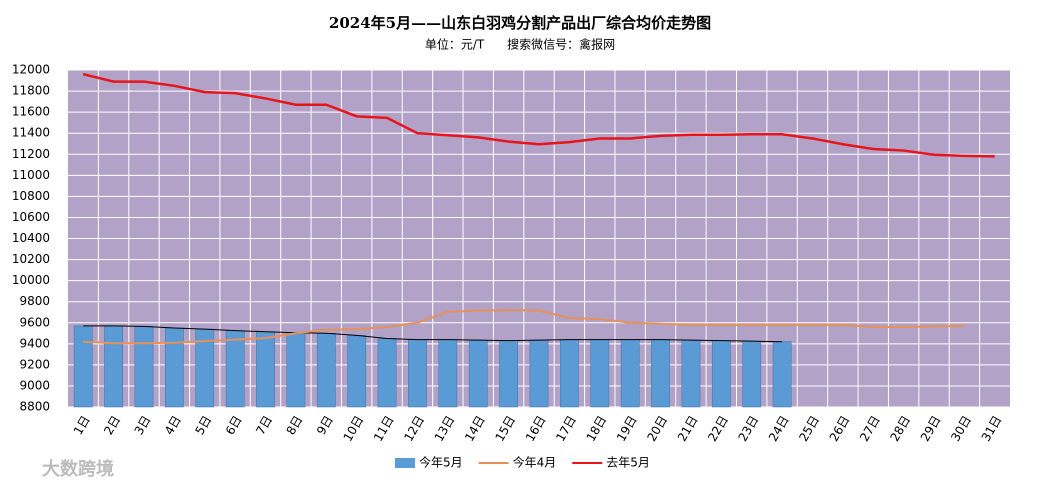  What do you see at coordinates (34, 301) in the screenshot?
I see `y-tick-label: 9800` at bounding box center [34, 301].